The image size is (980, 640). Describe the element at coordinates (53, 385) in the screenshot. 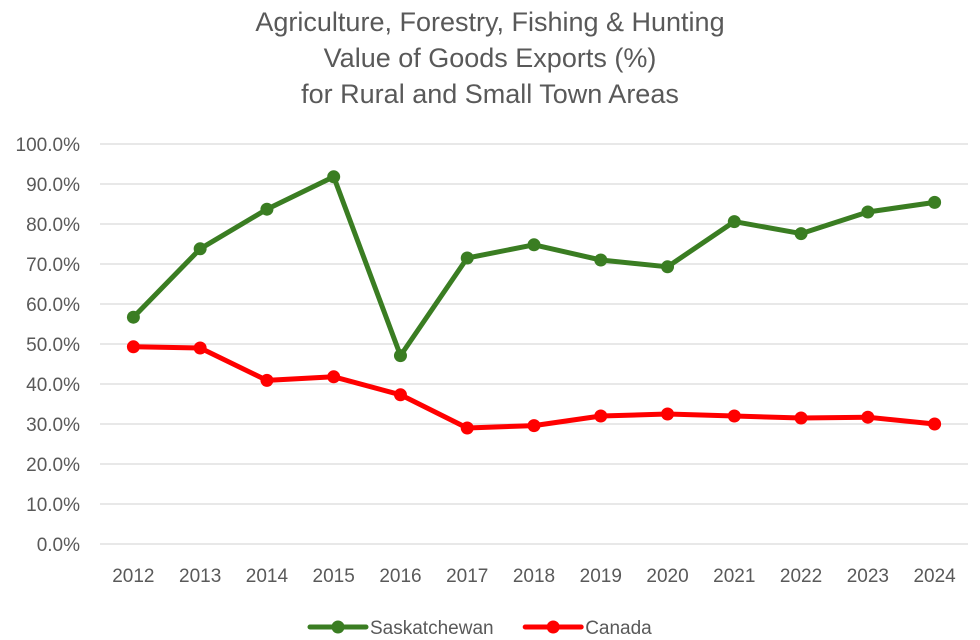

I see `y-tick-label: 40.0%` at that location.